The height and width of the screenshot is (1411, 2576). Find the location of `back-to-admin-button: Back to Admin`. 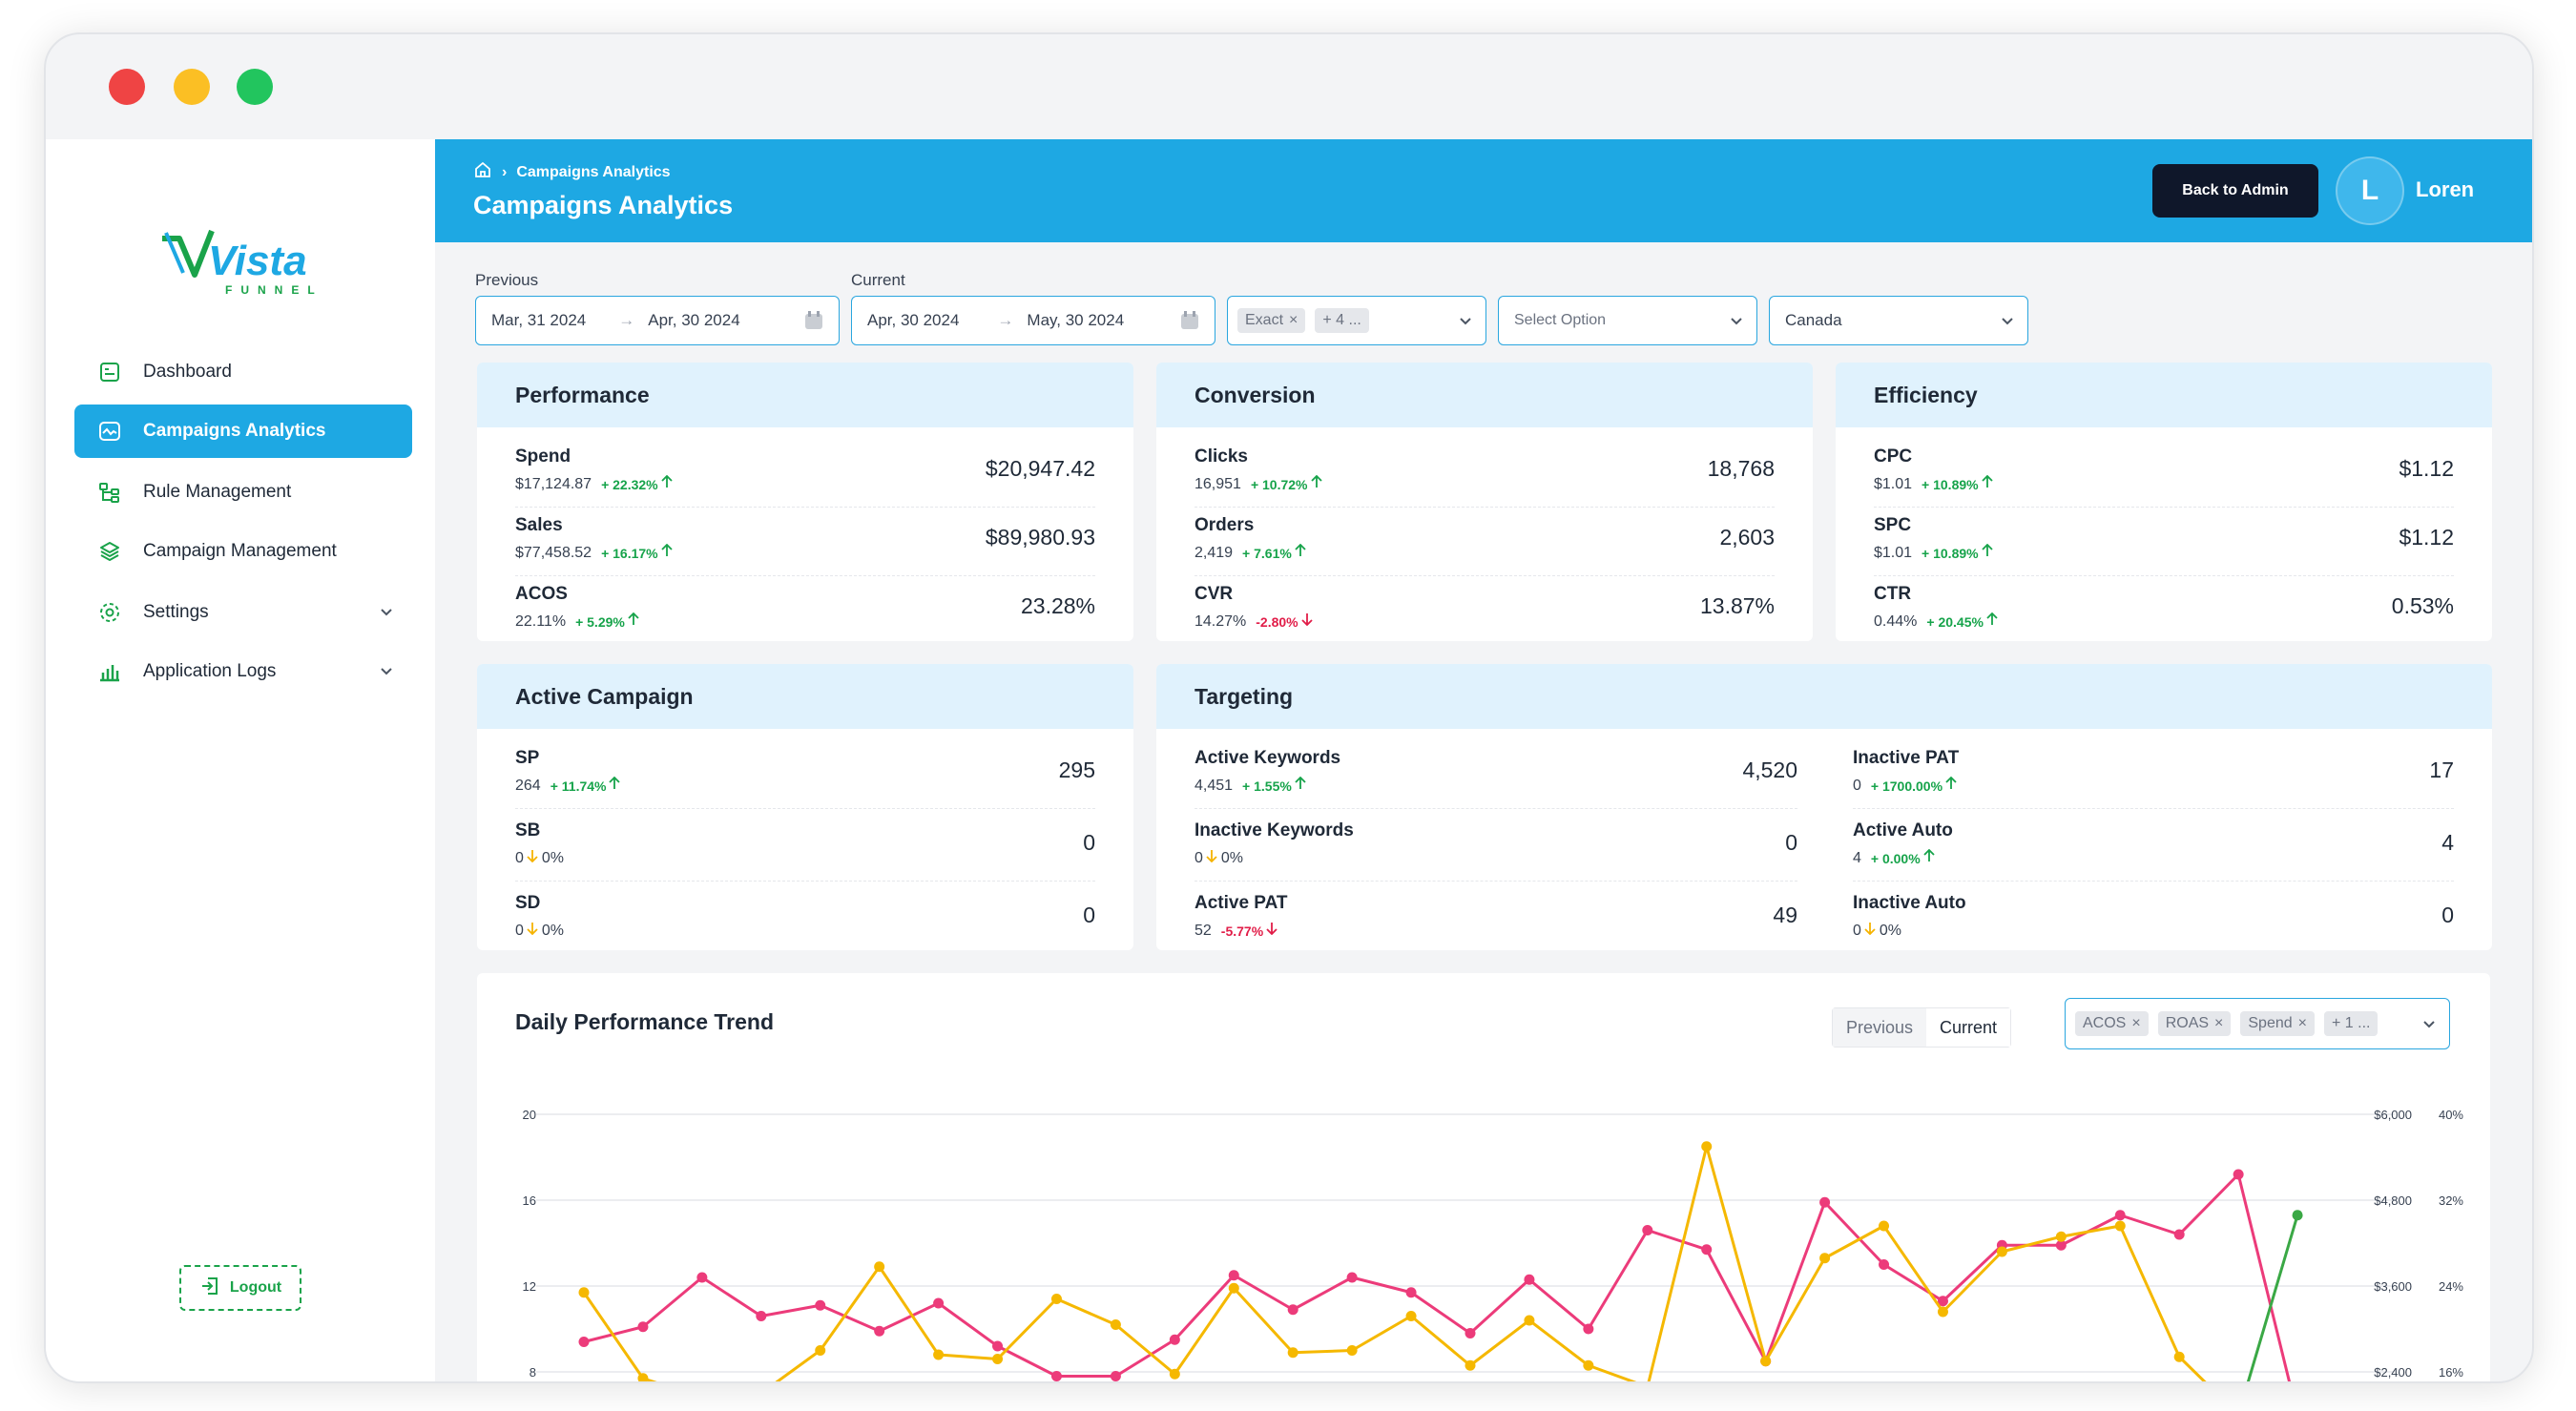

back-to-admin-button: Back to Admin is located at coordinates (2235, 191).